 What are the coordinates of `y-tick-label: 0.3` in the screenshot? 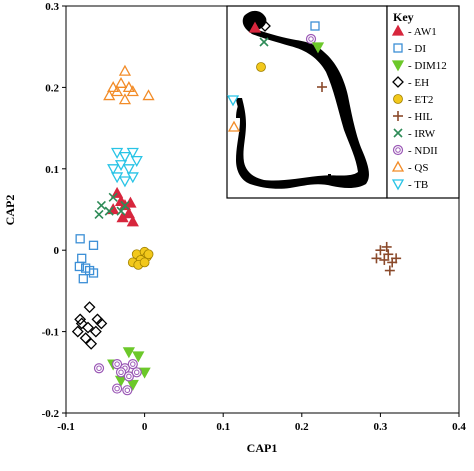 It's located at (52, 7).